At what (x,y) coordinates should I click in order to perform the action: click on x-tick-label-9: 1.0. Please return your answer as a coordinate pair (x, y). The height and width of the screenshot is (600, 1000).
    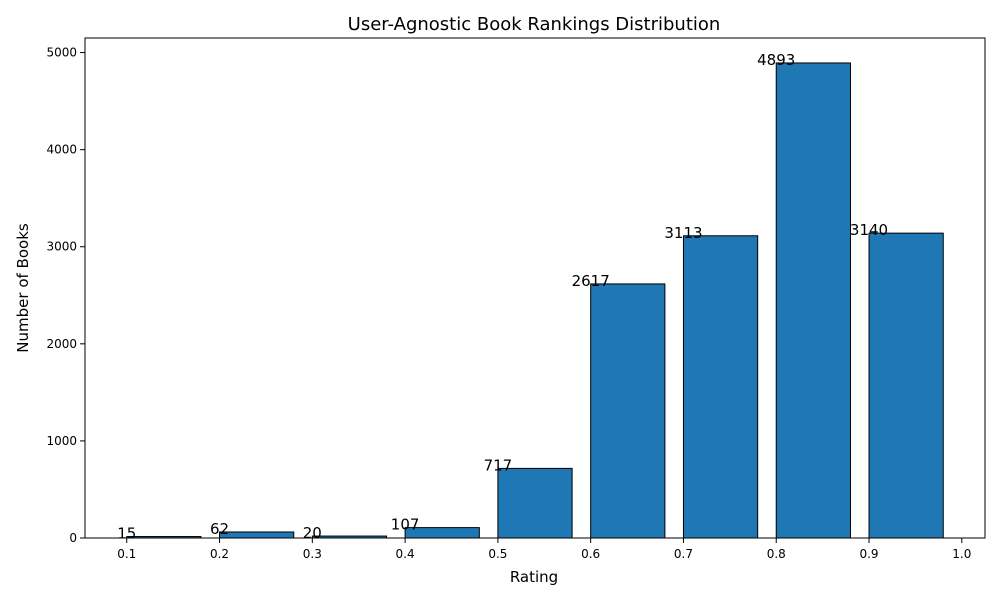
    Looking at the image, I should click on (961, 554).